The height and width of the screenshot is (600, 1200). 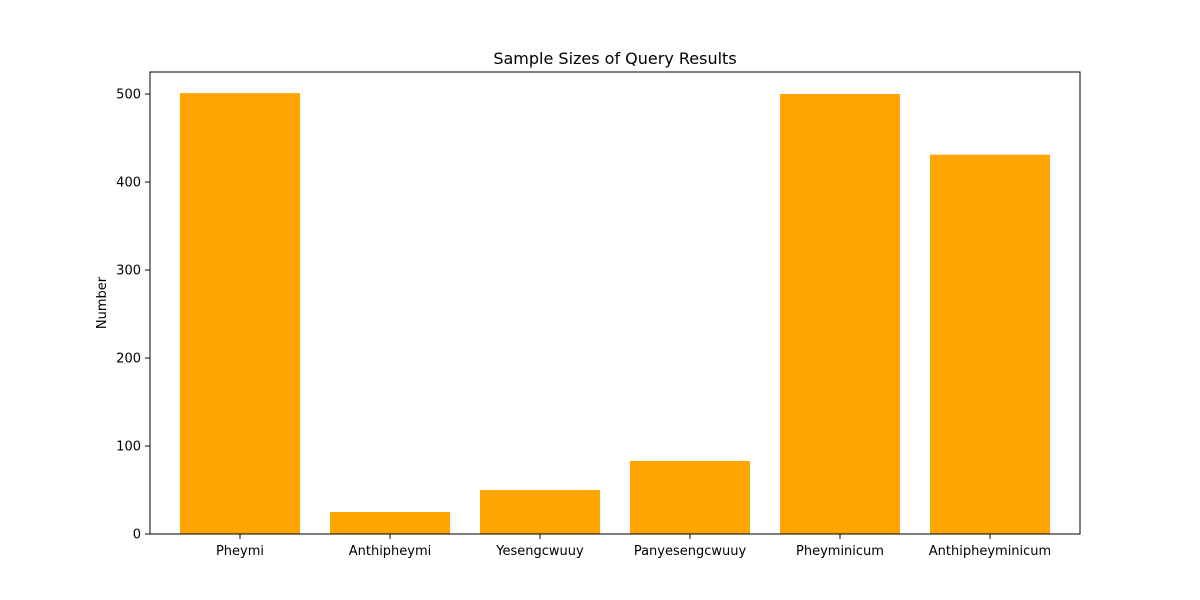 I want to click on chart-title: Sample Sizes of Query Results, so click(x=614, y=58).